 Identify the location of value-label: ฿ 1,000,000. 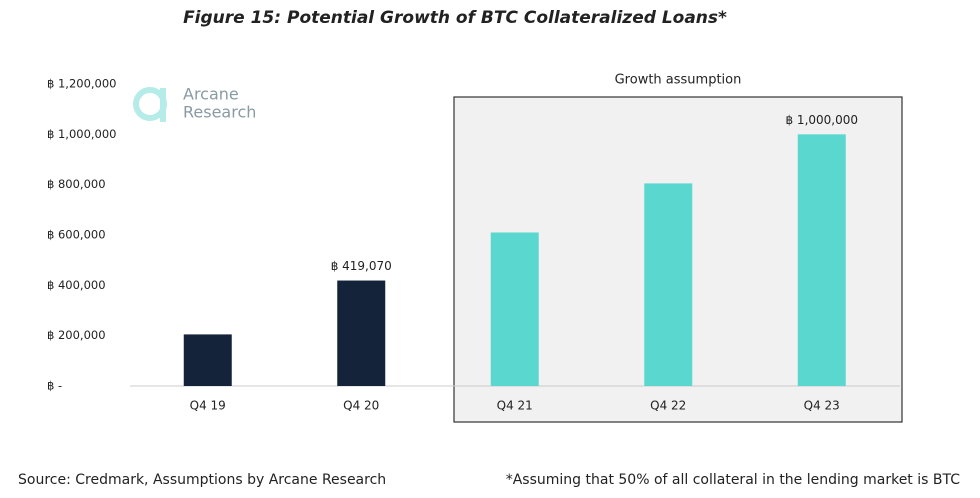
(821, 120).